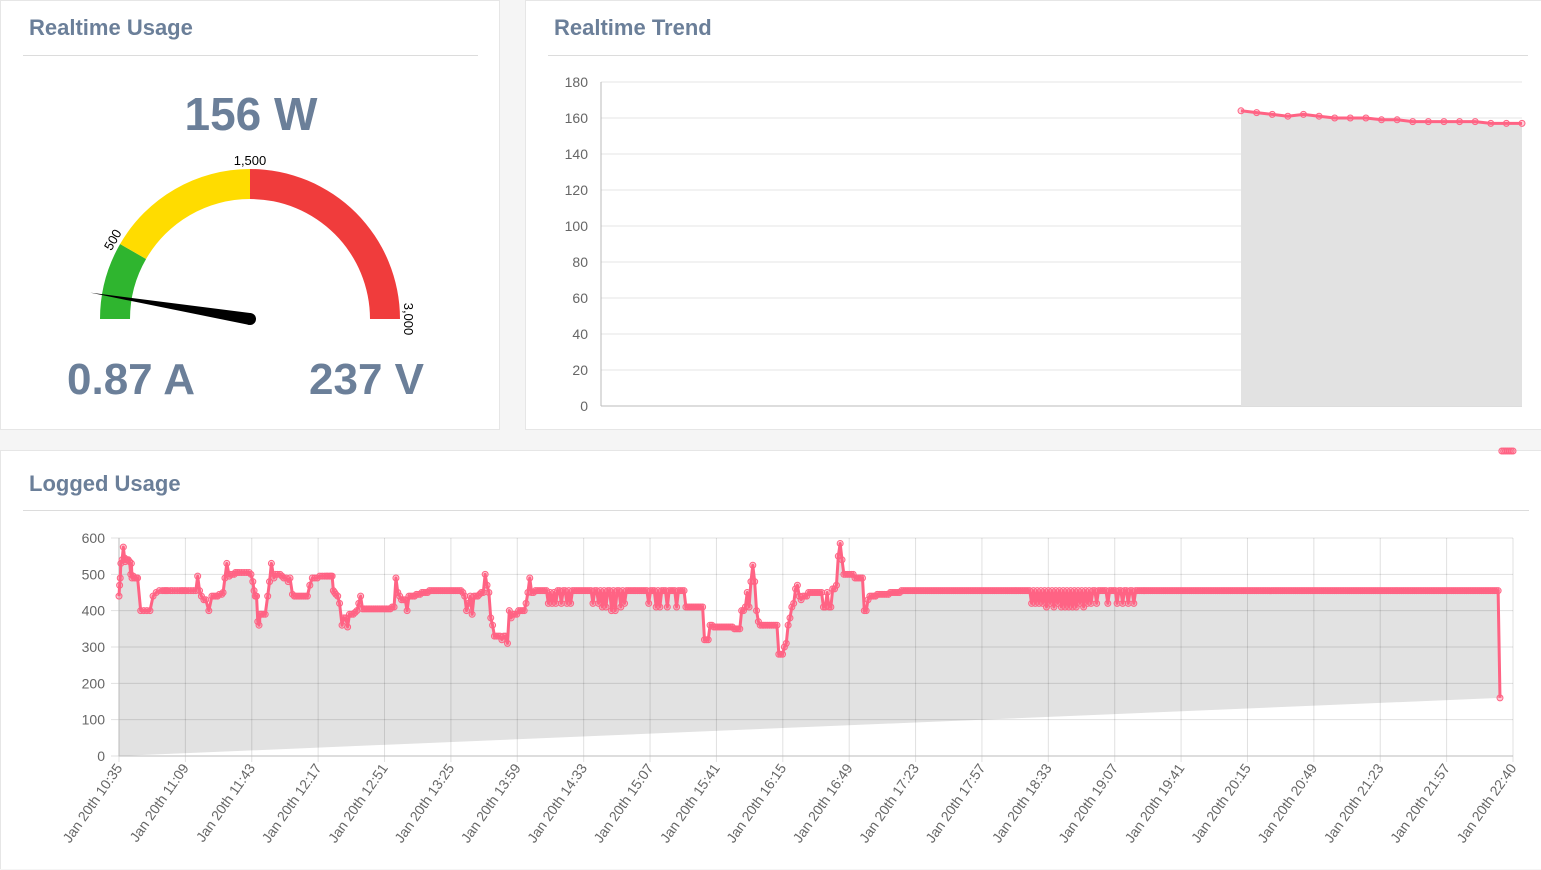  Describe the element at coordinates (1486, 802) in the screenshot. I see `x-tick-label: Jan 20th 22:40` at that location.